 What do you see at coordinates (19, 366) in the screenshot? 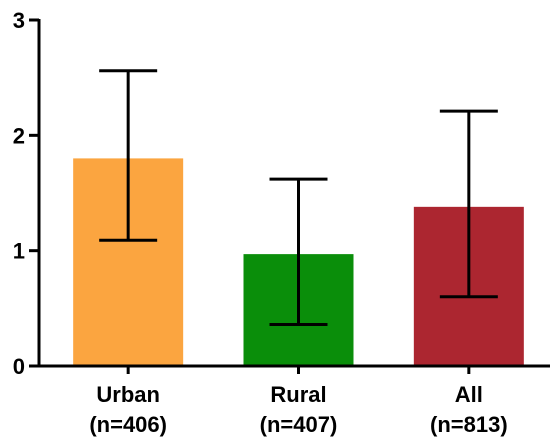
I see `y-tick-label: 0` at bounding box center [19, 366].